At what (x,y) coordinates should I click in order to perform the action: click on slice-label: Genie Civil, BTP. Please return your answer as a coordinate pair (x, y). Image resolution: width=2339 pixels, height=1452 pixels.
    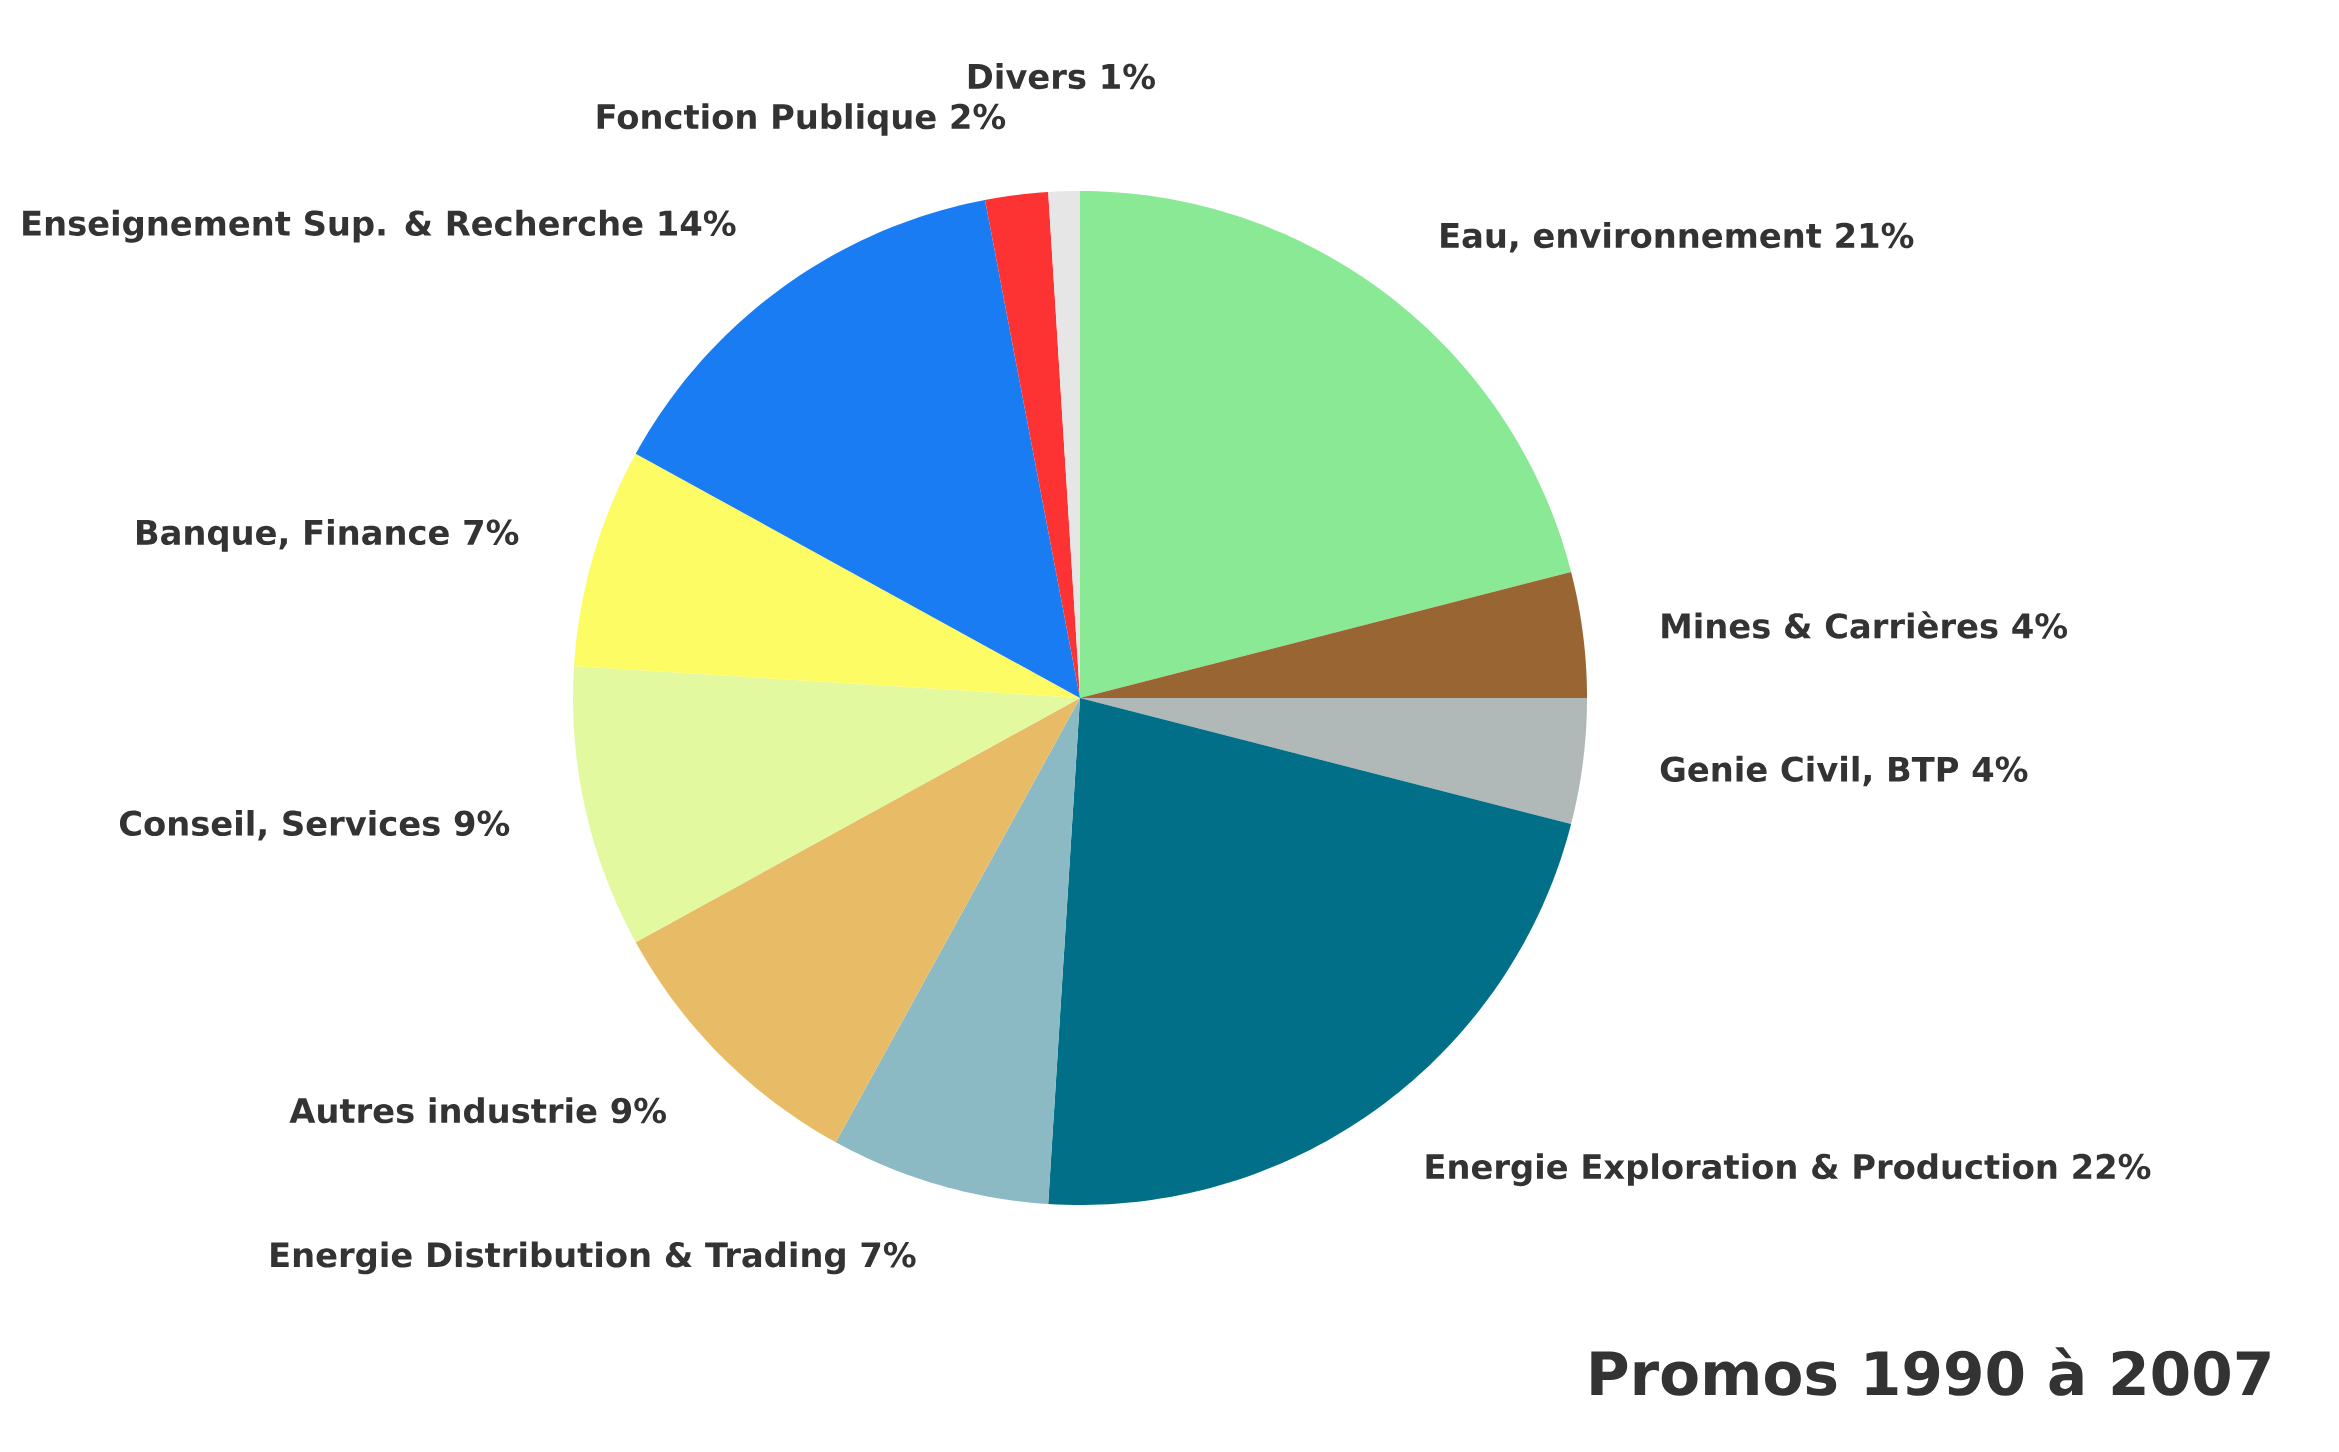
    Looking at the image, I should click on (1809, 771).